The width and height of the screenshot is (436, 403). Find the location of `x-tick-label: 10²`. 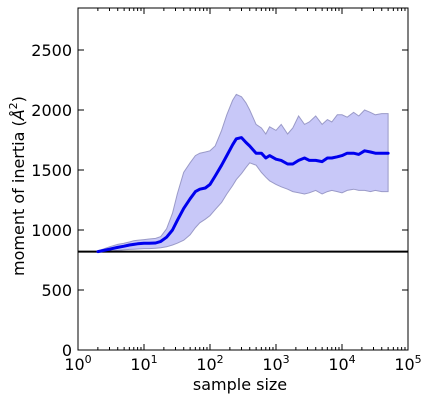

x-tick-label: 10² is located at coordinates (209, 363).